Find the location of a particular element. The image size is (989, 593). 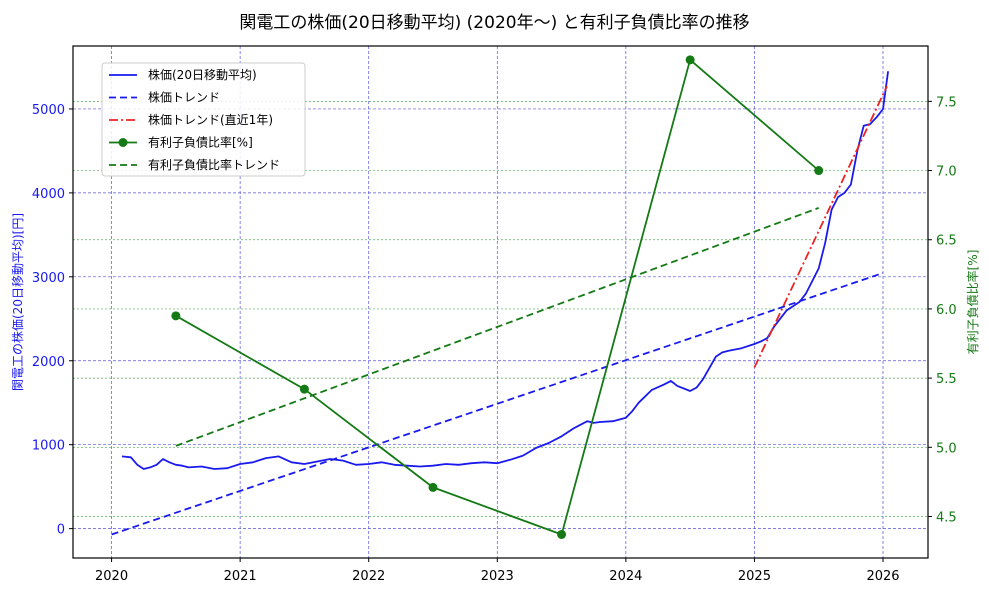

y-tick-label-right: 6.0 is located at coordinates (946, 310).